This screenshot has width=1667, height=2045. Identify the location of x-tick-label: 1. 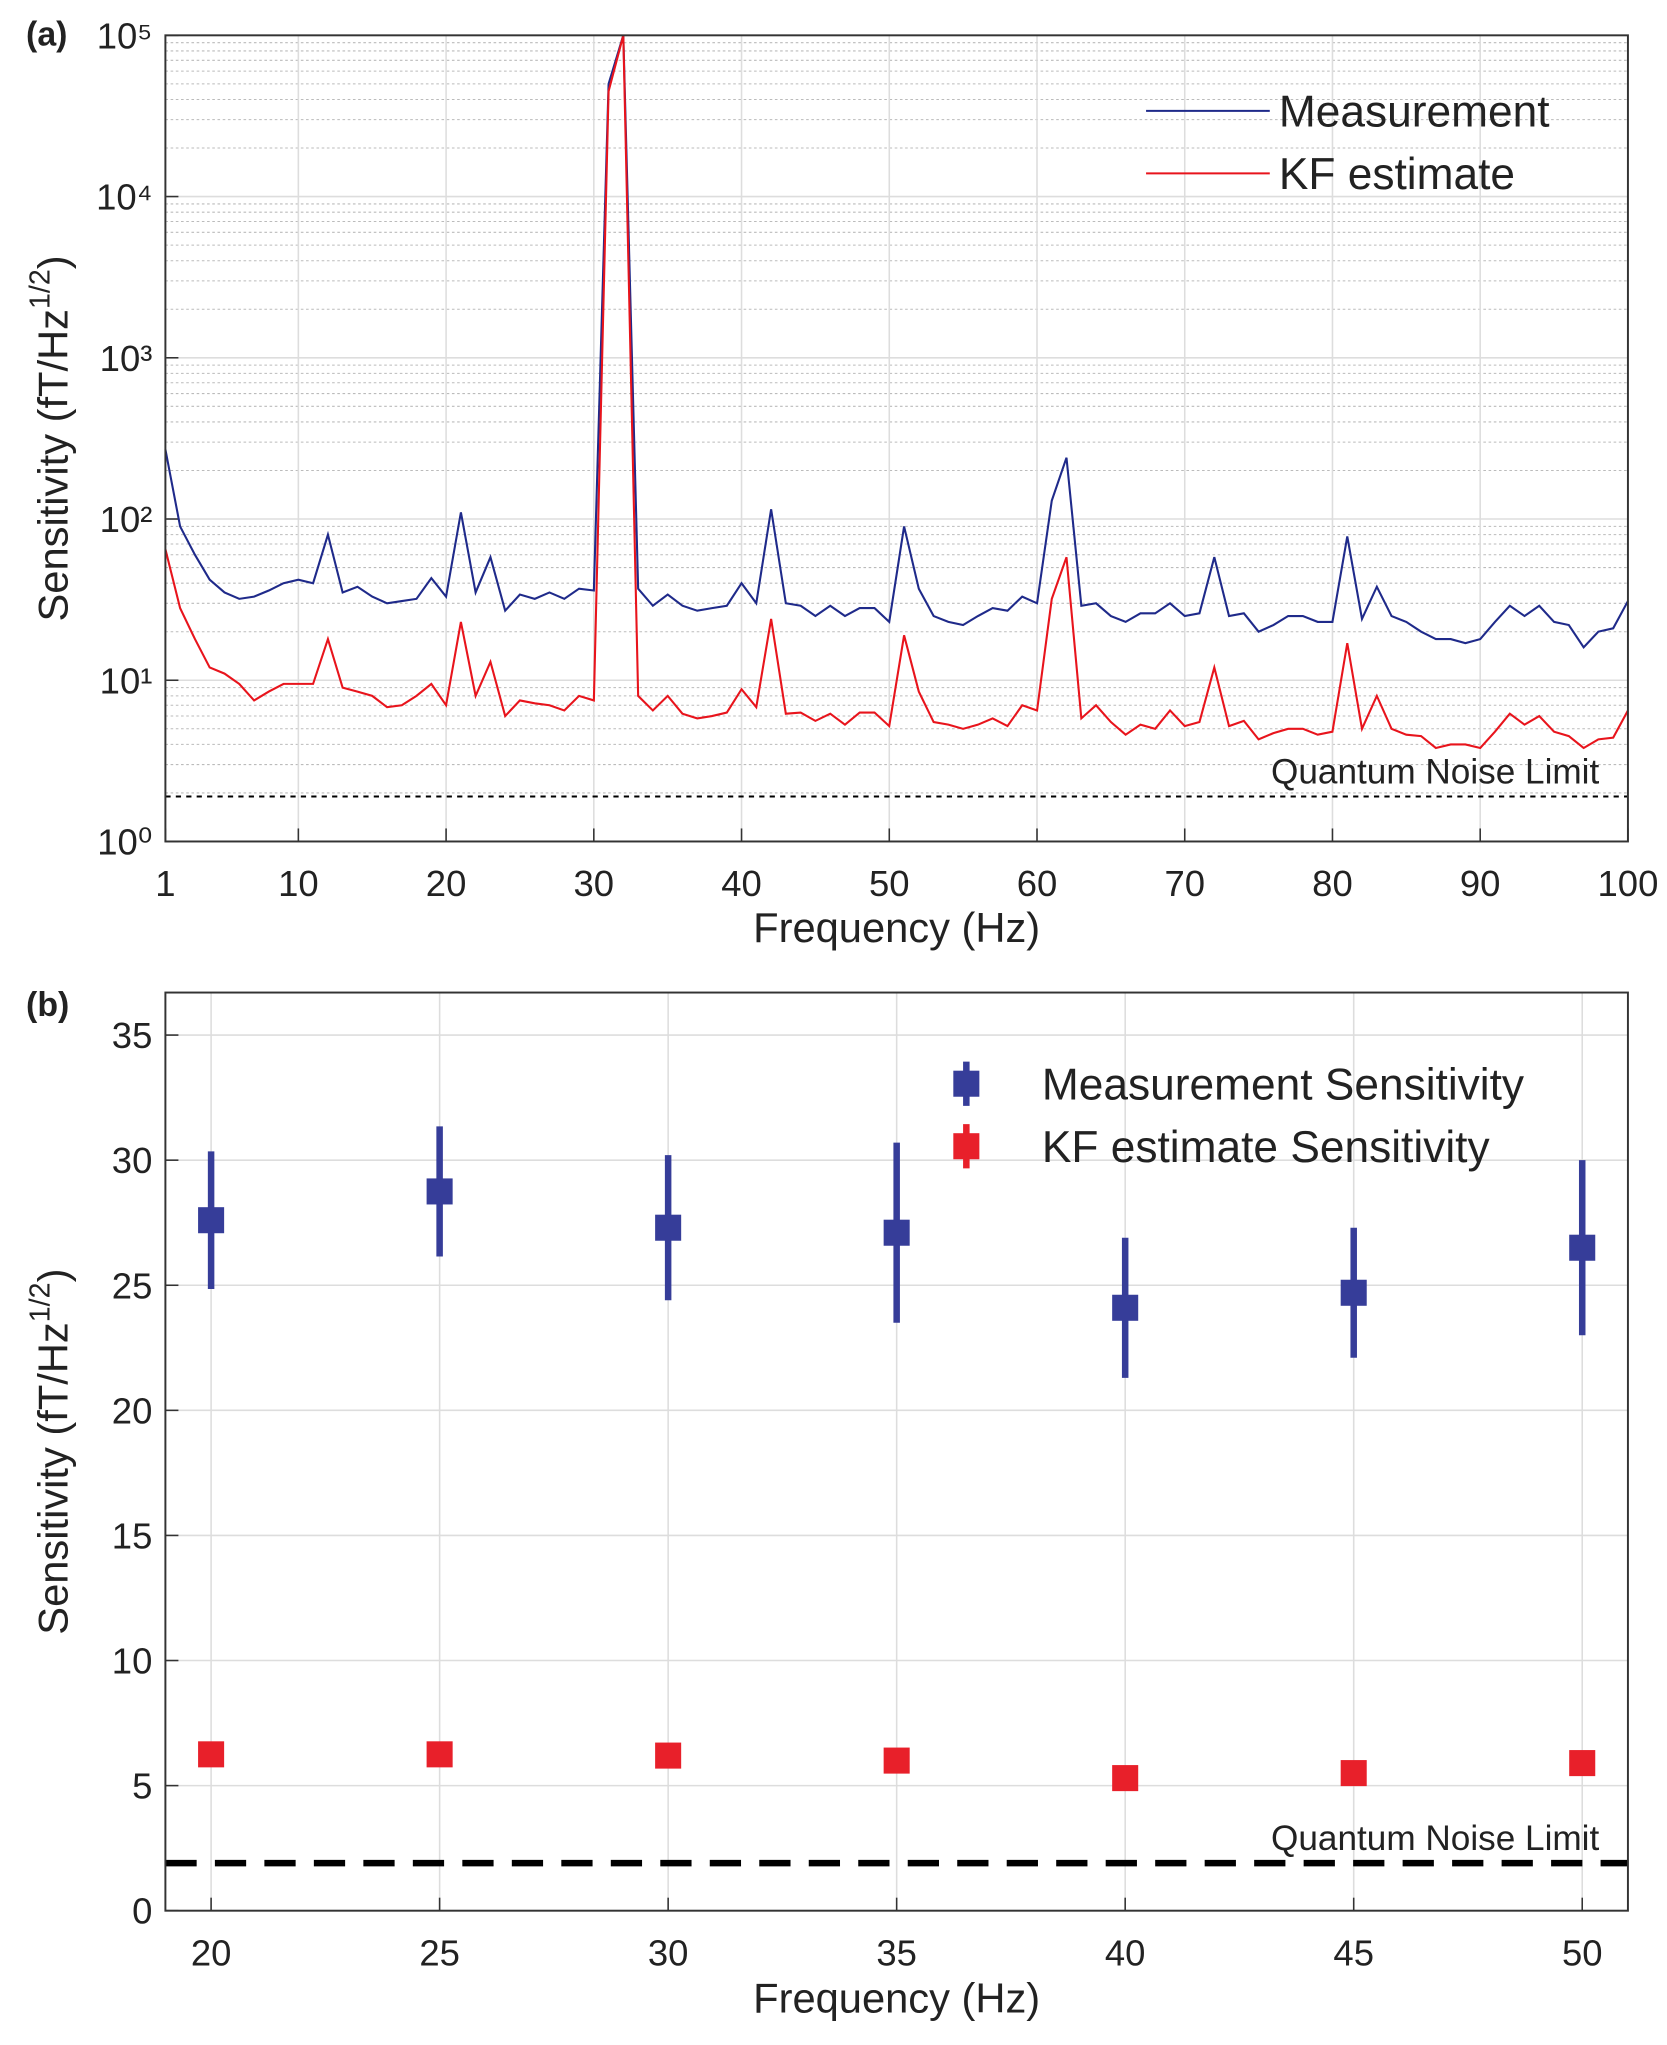
(165, 883).